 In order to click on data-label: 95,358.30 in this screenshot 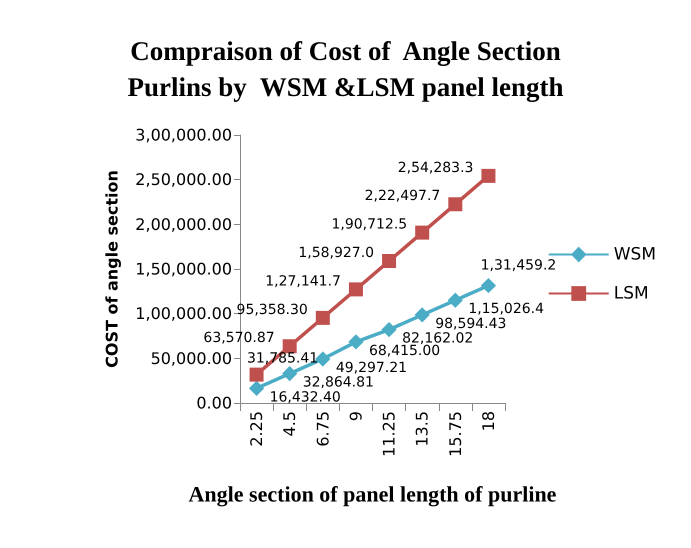, I will do `click(272, 310)`.